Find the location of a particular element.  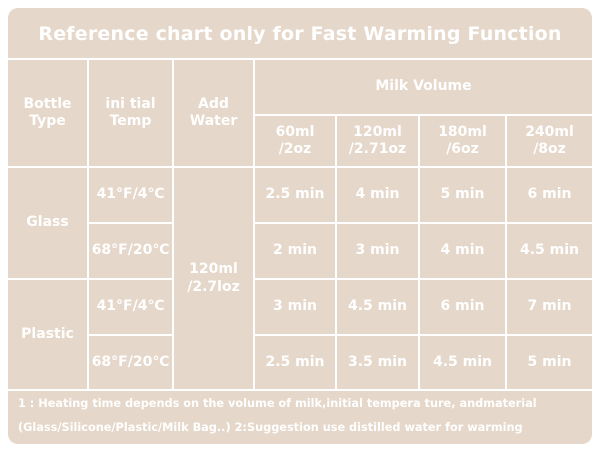

header-volume-60ml: 60ml /2oz is located at coordinates (295, 140).